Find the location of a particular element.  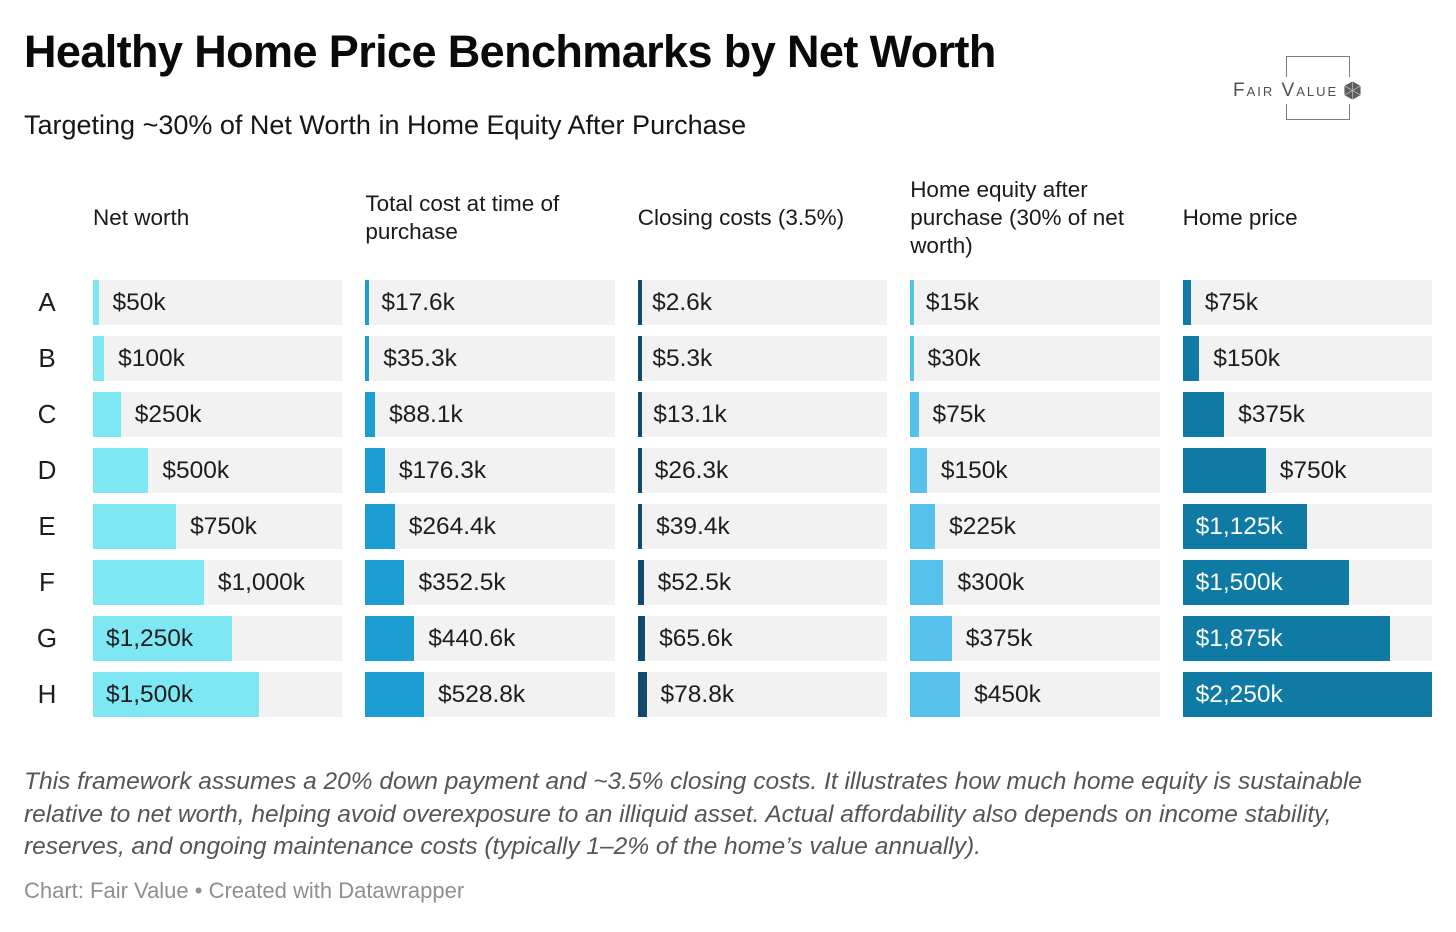

value-label: $15k is located at coordinates (952, 302).